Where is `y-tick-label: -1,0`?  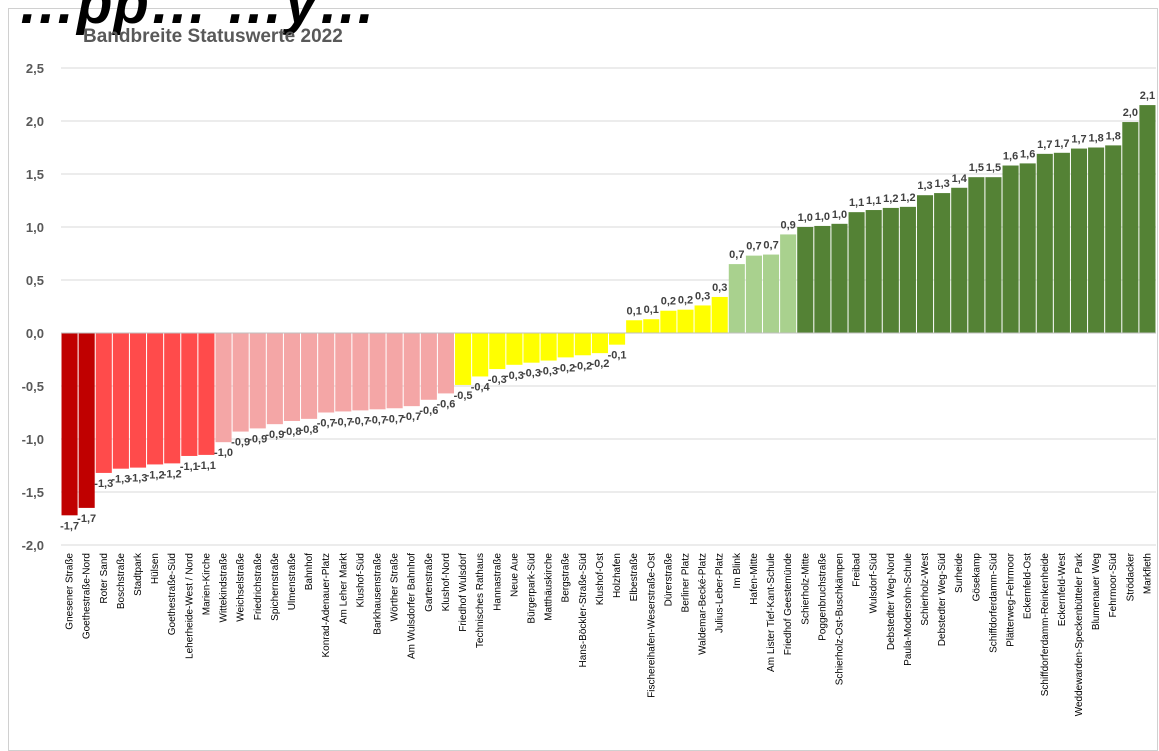
y-tick-label: -1,0 is located at coordinates (33, 439).